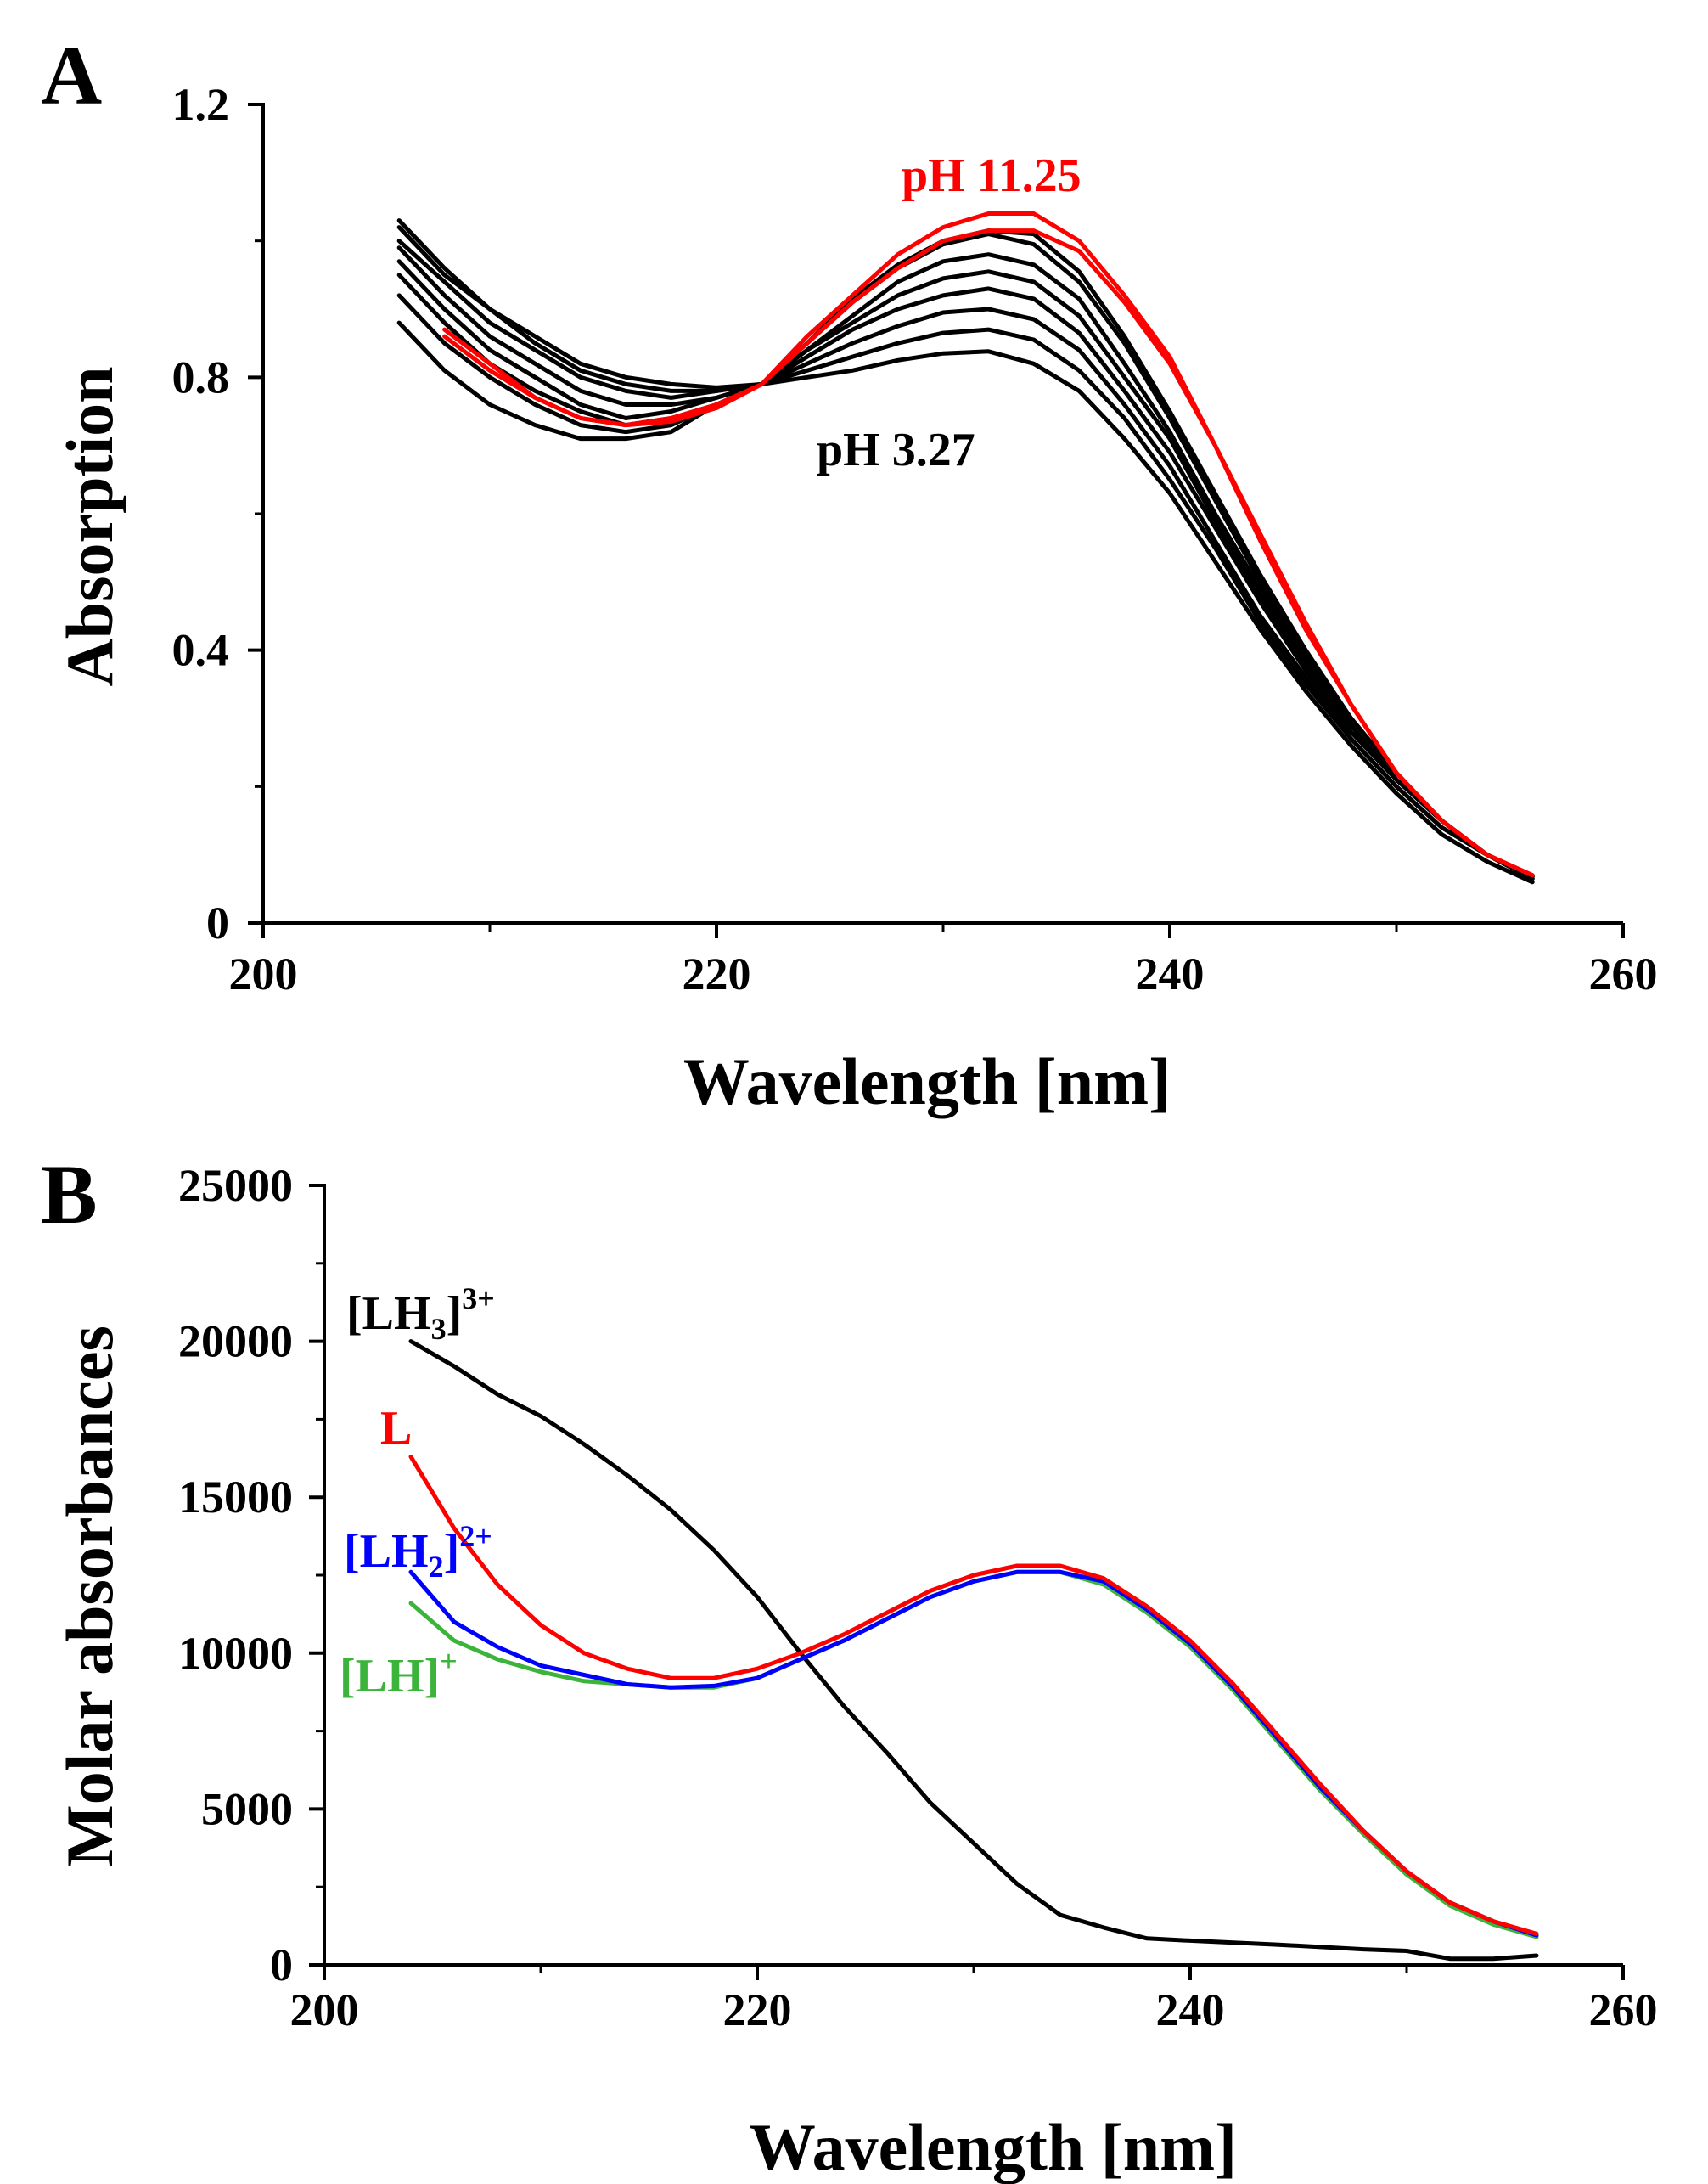 This screenshot has height=2184, width=1708. What do you see at coordinates (388, 1313) in the screenshot?
I see `series-label-lh3-main: [LH` at bounding box center [388, 1313].